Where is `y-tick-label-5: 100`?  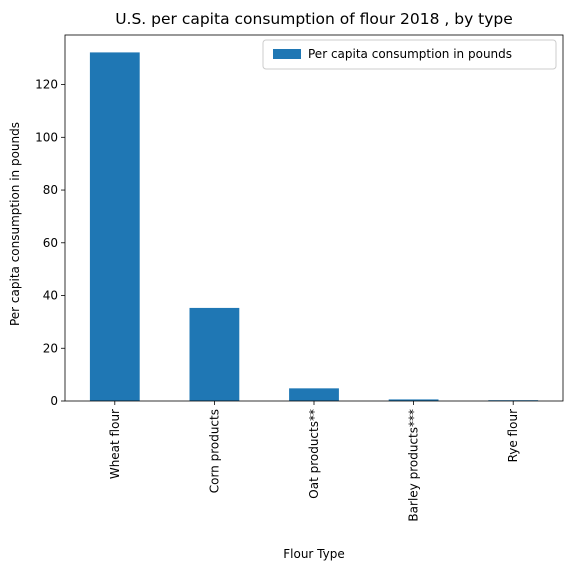 y-tick-label-5: 100 is located at coordinates (46, 137).